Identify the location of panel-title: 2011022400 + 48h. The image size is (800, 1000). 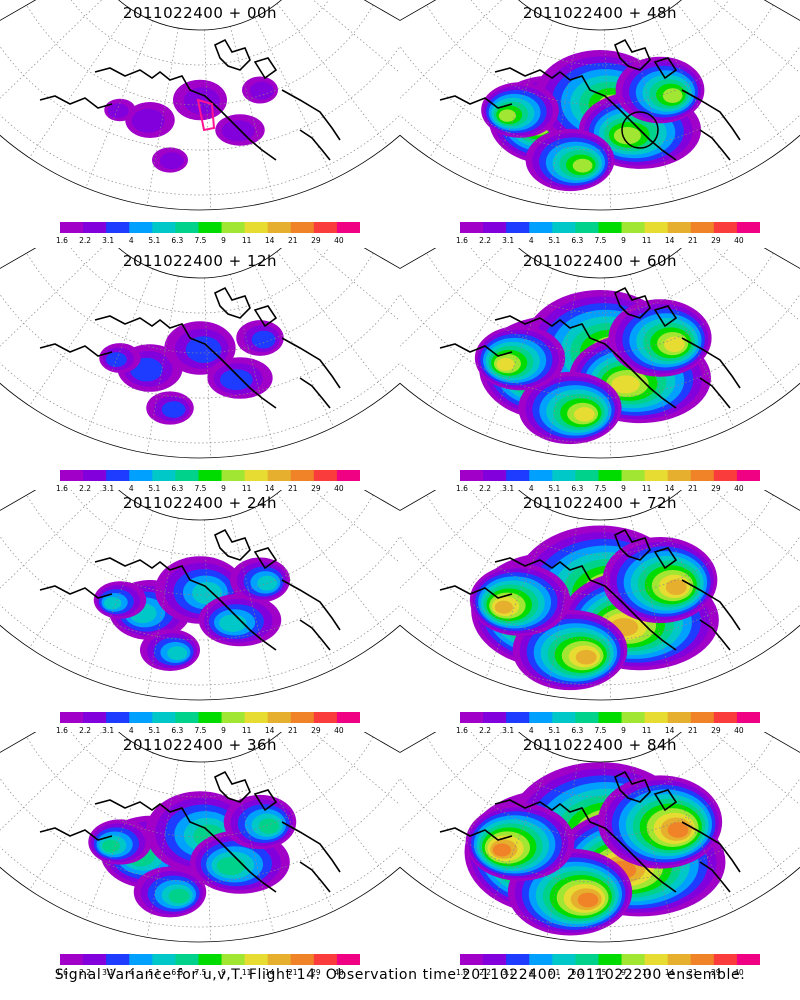
(600, 13).